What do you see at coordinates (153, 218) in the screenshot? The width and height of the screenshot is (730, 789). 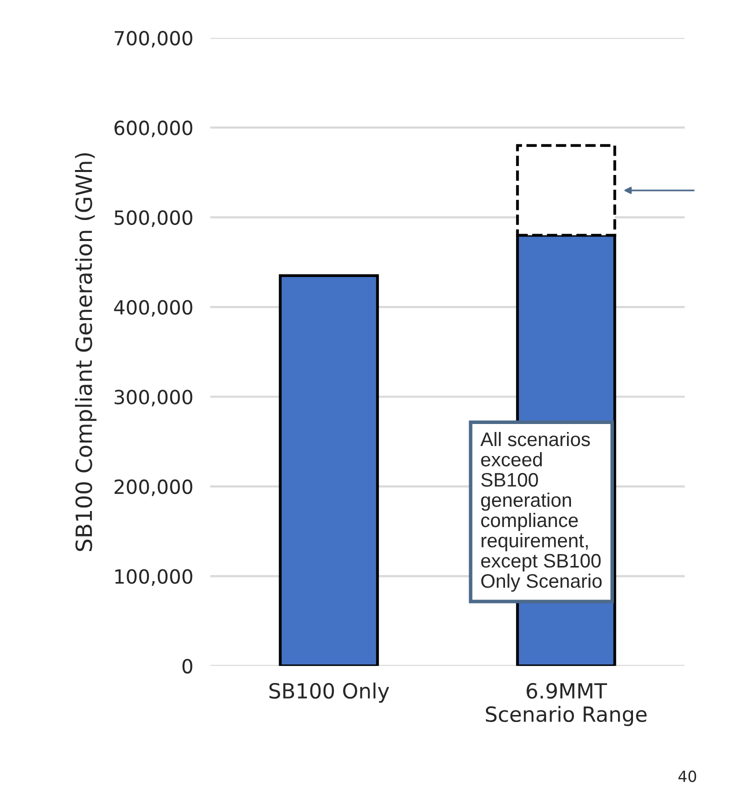 I see `y-tick-label: 500,000` at bounding box center [153, 218].